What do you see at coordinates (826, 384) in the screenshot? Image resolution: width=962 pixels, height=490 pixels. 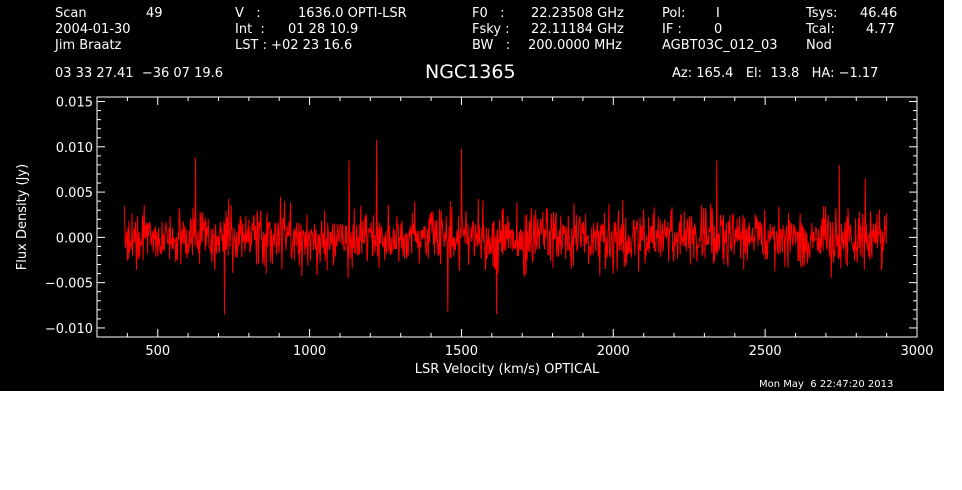 I see `timestamp: Mon May 6 22:47:20 2013` at bounding box center [826, 384].